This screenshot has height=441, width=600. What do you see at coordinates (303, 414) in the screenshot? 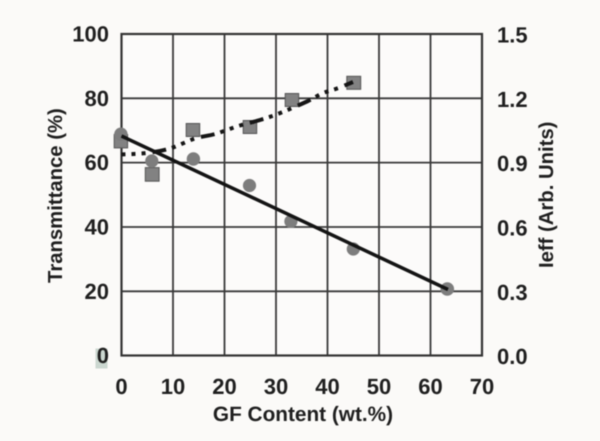
I see `svg-text: GF Content (wt.%)` at bounding box center [303, 414].